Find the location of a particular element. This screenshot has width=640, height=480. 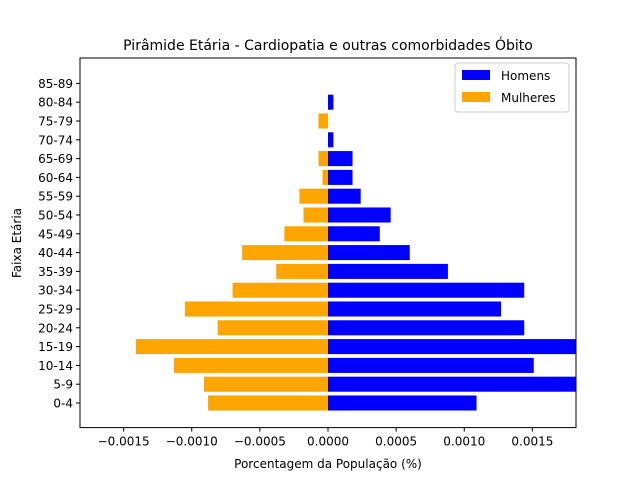

legend: Homens Mulheres is located at coordinates (512, 87).